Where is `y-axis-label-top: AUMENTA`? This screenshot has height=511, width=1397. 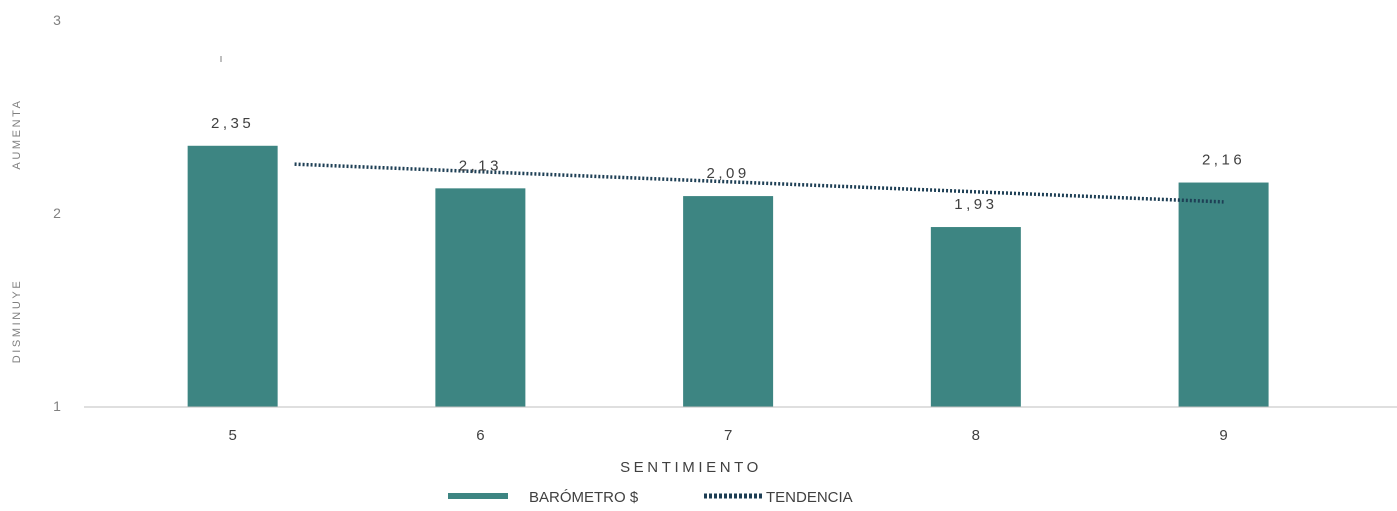
y-axis-label-top: AUMENTA is located at coordinates (17, 133).